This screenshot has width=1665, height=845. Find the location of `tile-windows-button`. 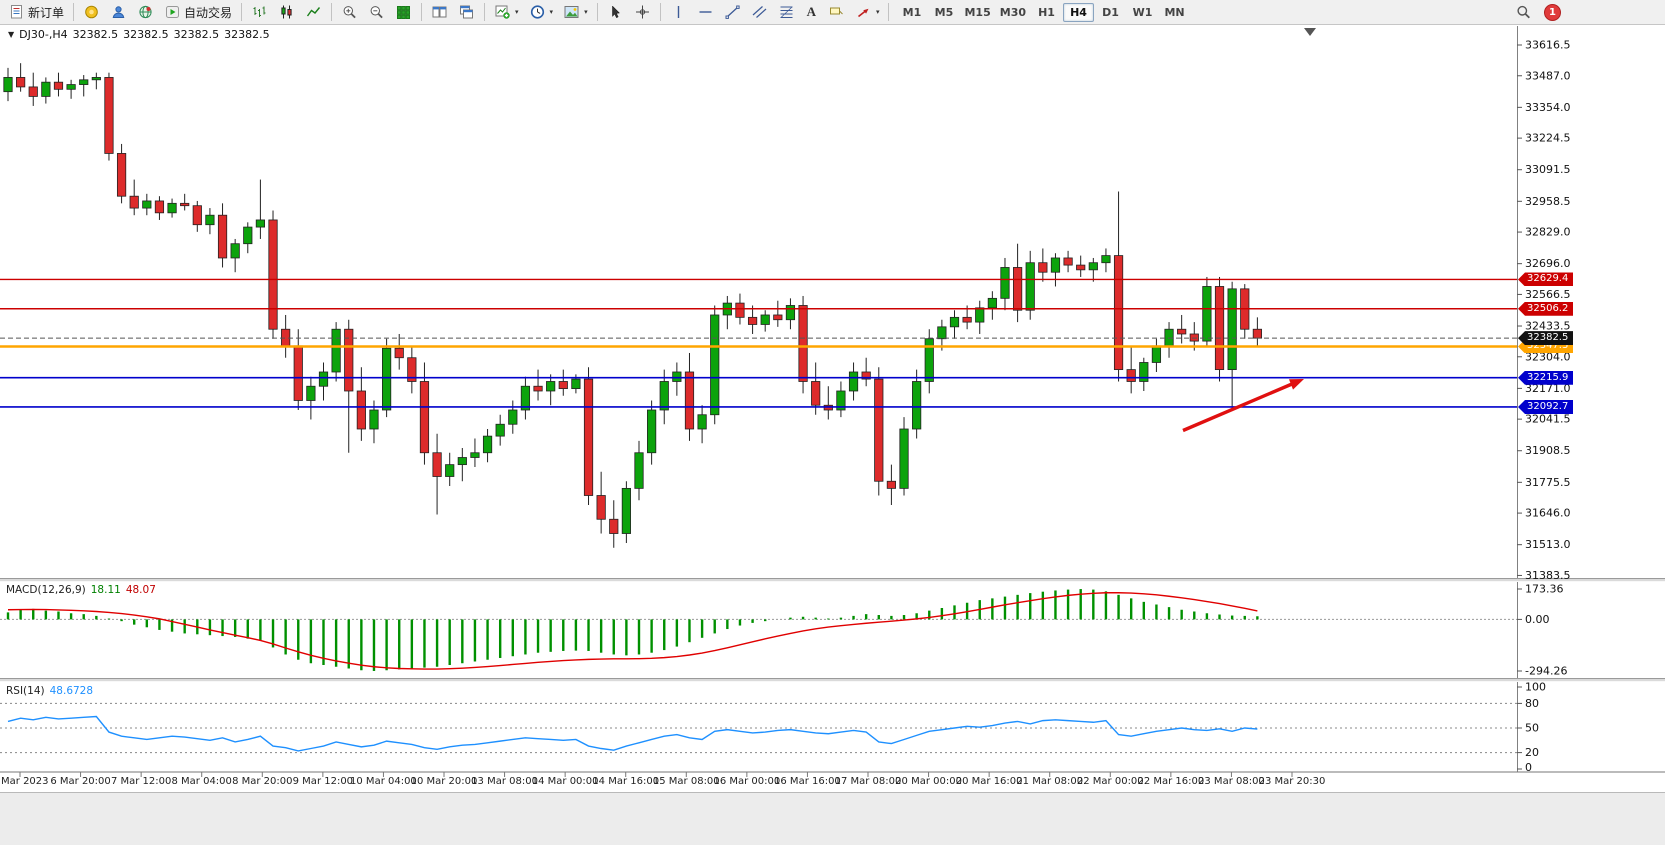

tile-windows-button is located at coordinates (439, 12).